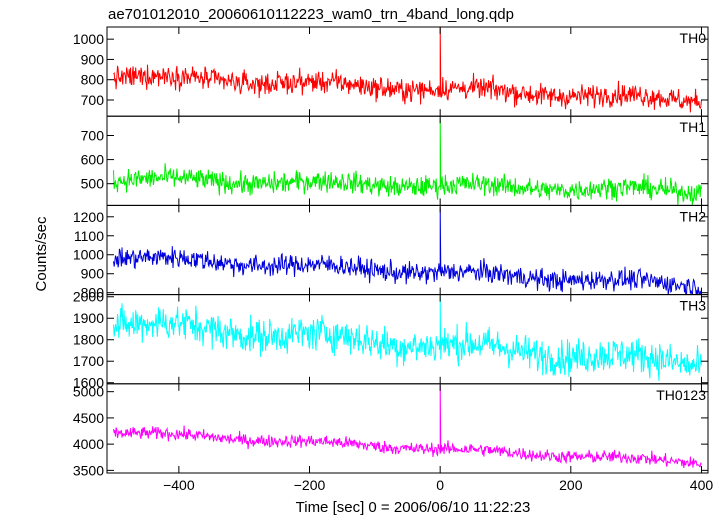  I want to click on y-tick-label: 1900, so click(88, 318).